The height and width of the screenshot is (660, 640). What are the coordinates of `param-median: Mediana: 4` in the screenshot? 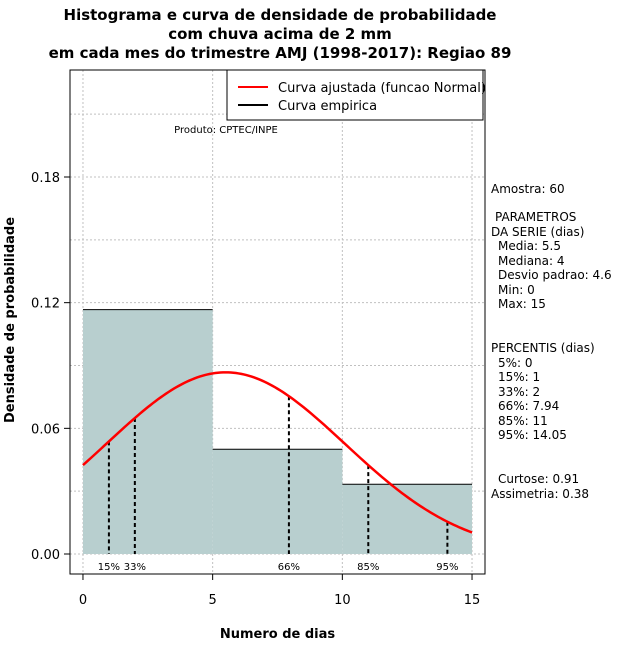 It's located at (531, 260).